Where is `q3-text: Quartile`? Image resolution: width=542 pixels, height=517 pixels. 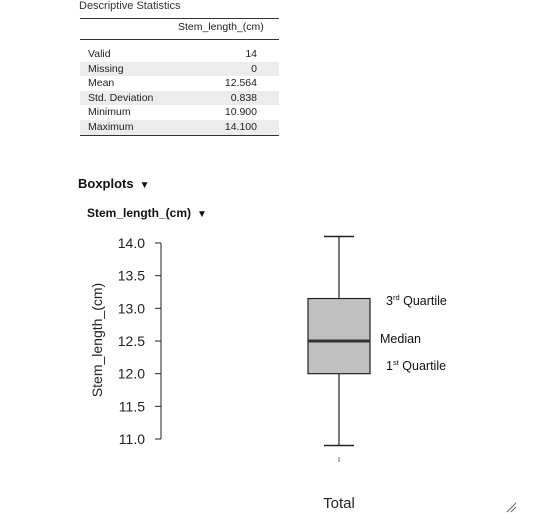 q3-text: Quartile is located at coordinates (425, 301).